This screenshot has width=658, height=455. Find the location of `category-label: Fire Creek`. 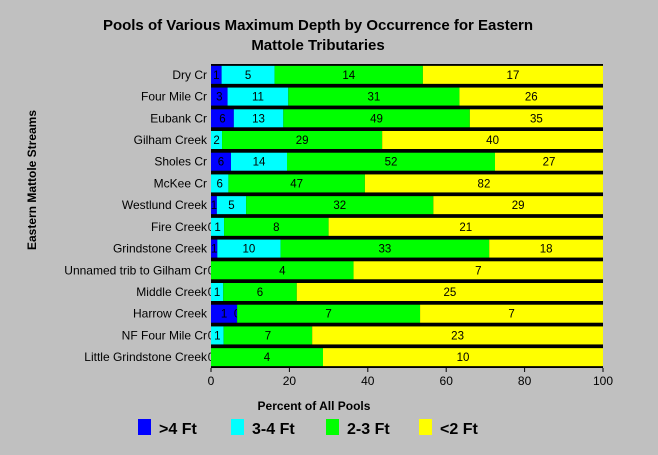

category-label: Fire Creek is located at coordinates (179, 227).